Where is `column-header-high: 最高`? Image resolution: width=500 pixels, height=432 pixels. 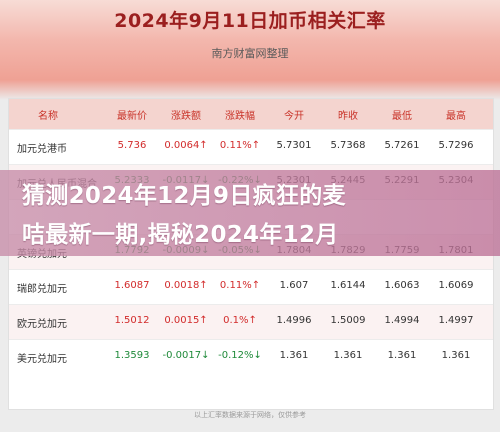 column-header-high: 最高 is located at coordinates (456, 116).